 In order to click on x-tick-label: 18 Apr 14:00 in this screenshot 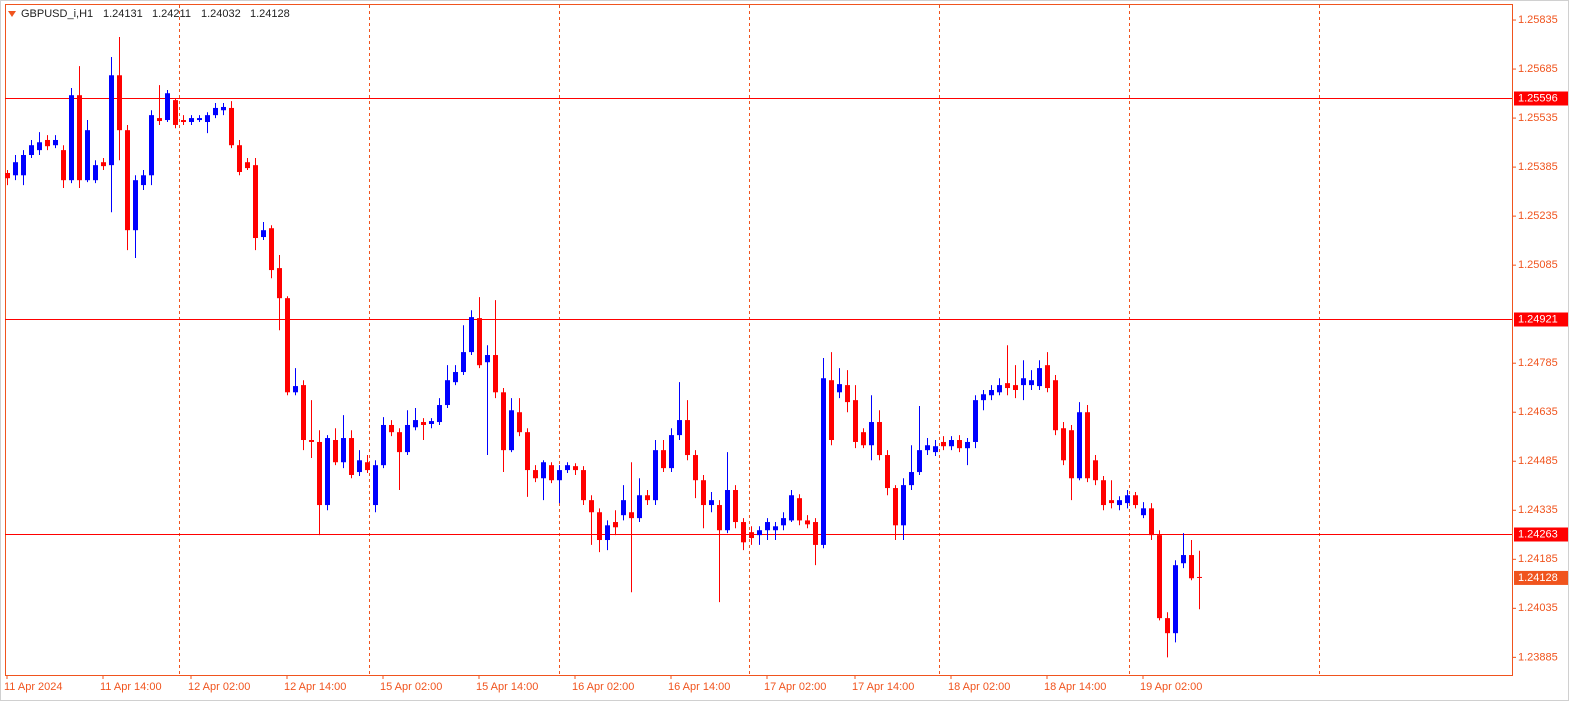, I will do `click(1075, 687)`.